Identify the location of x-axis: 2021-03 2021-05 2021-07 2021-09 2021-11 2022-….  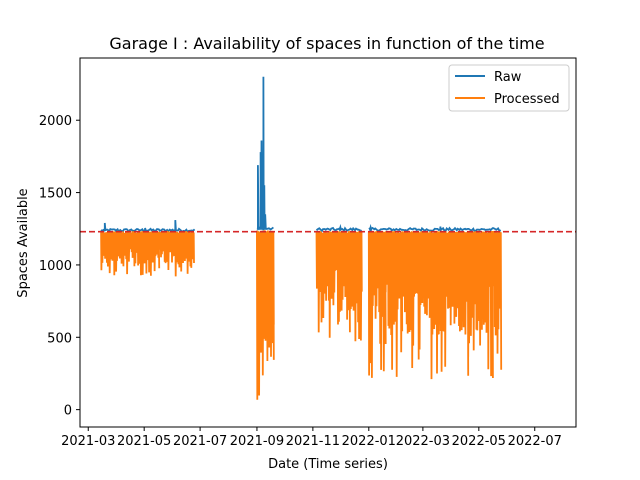
(311, 438).